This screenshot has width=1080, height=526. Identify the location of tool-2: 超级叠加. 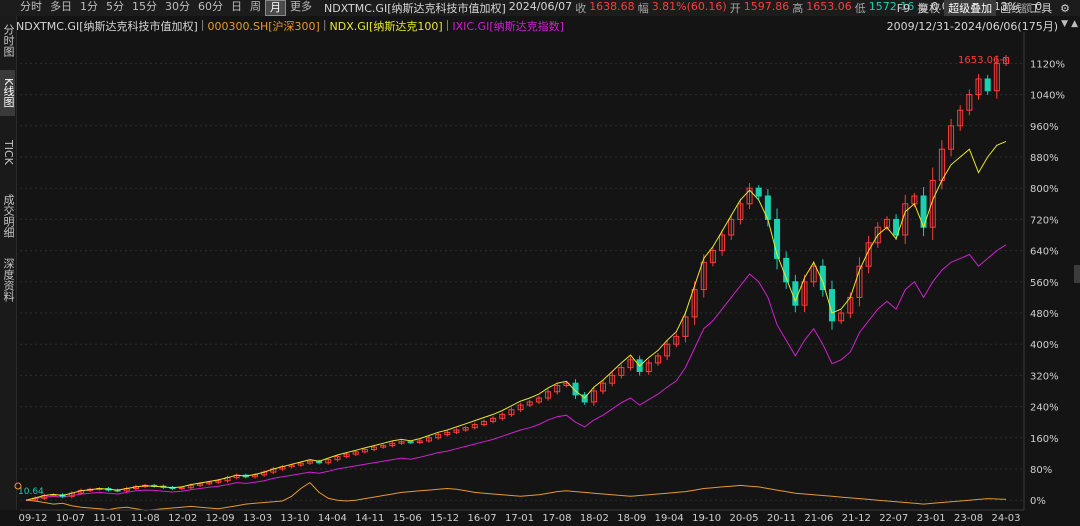
(970, 8).